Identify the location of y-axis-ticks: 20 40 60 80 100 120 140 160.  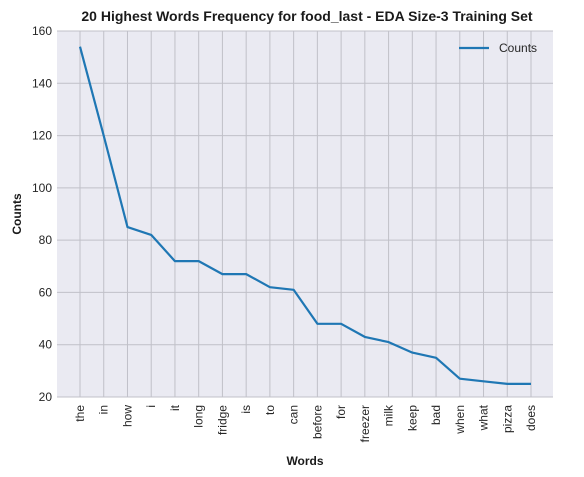
(42, 214).